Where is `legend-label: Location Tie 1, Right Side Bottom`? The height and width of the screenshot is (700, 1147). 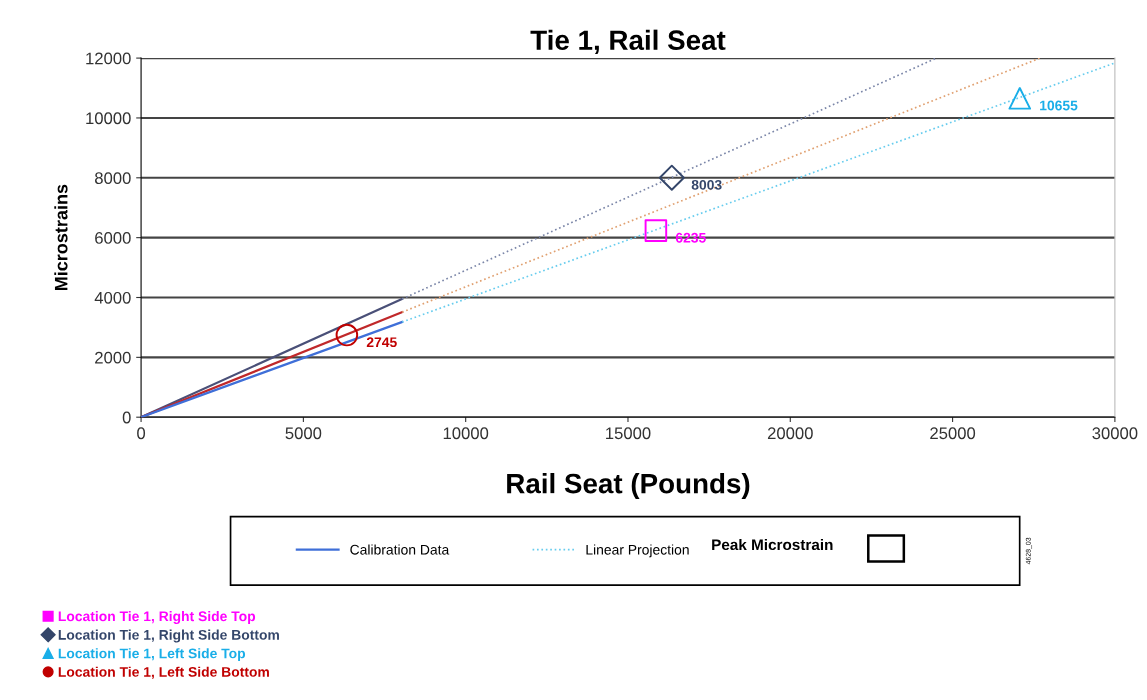 legend-label: Location Tie 1, Right Side Bottom is located at coordinates (168, 636).